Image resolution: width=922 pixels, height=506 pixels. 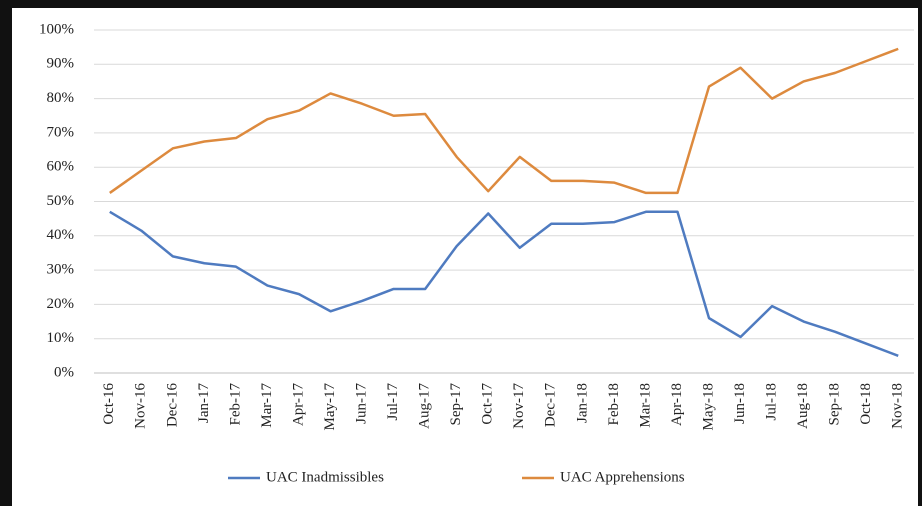 What do you see at coordinates (267, 405) in the screenshot?
I see `x-tick-label: Mar-17` at bounding box center [267, 405].